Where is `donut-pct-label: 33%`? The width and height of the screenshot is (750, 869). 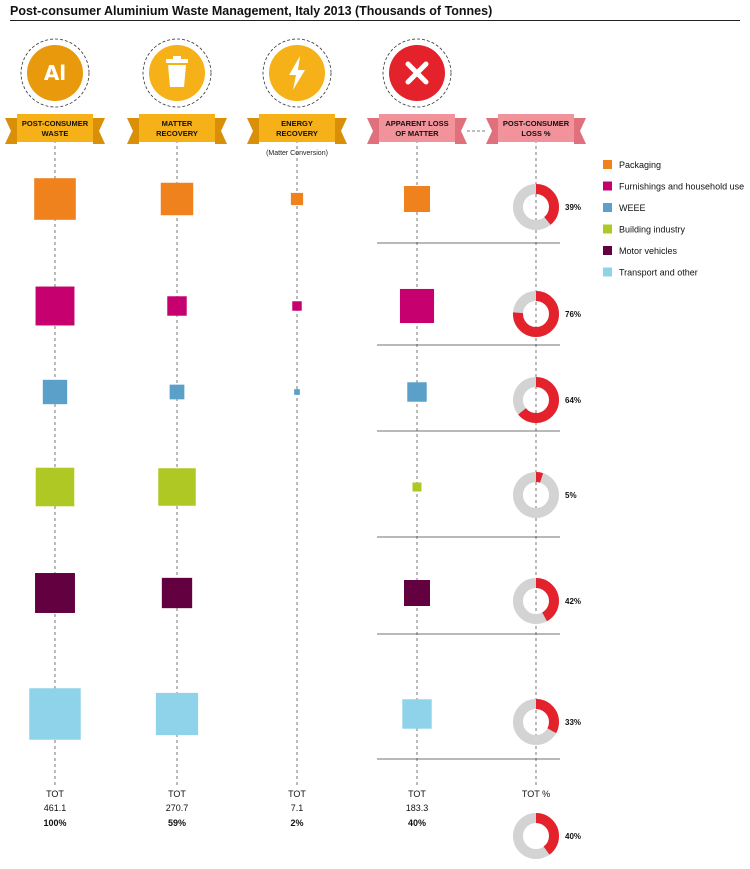 donut-pct-label: 33% is located at coordinates (573, 722).